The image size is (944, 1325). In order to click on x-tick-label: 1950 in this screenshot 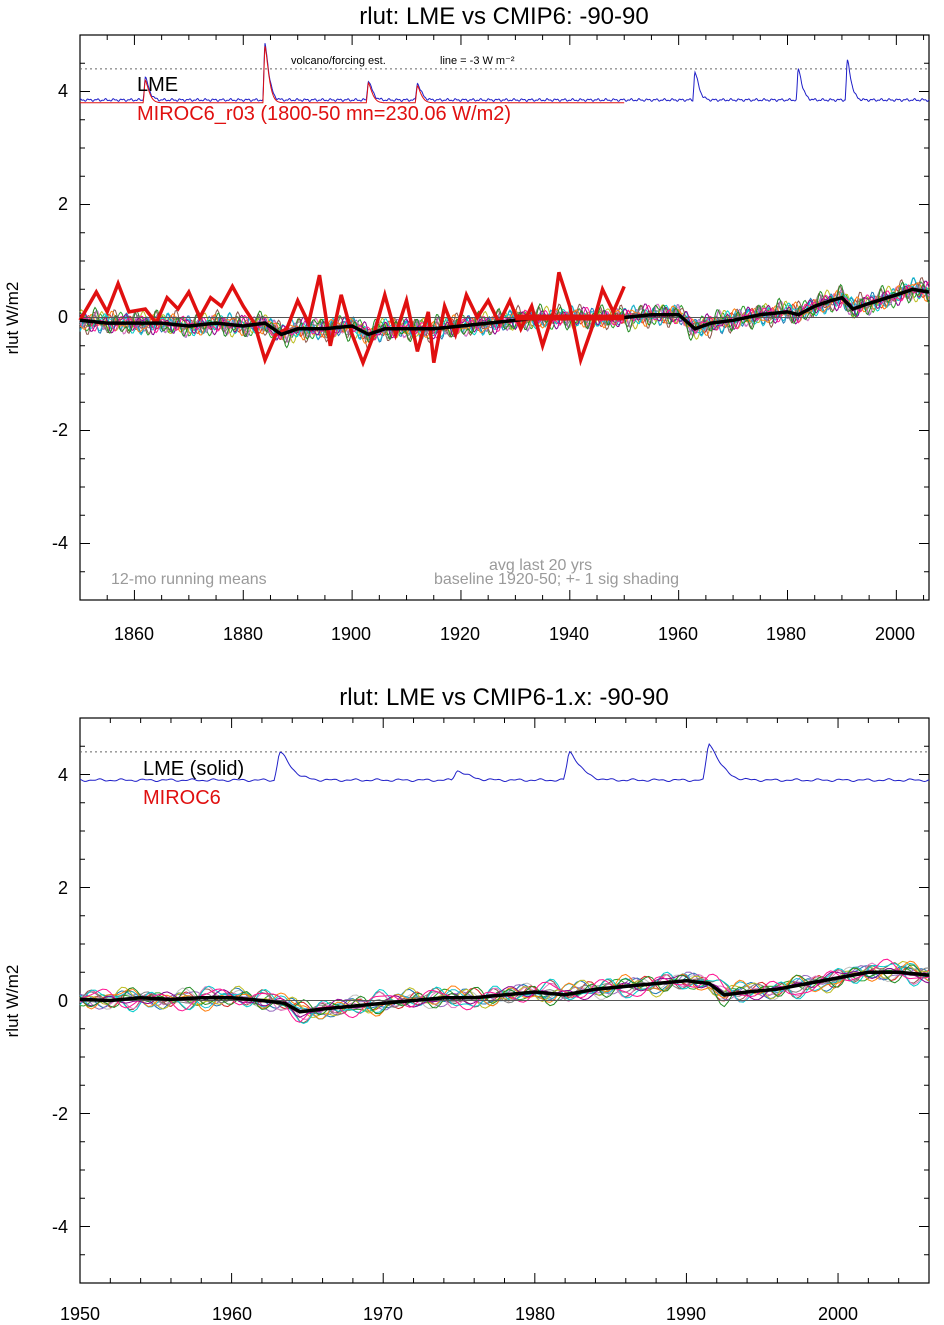, I will do `click(80, 1314)`.